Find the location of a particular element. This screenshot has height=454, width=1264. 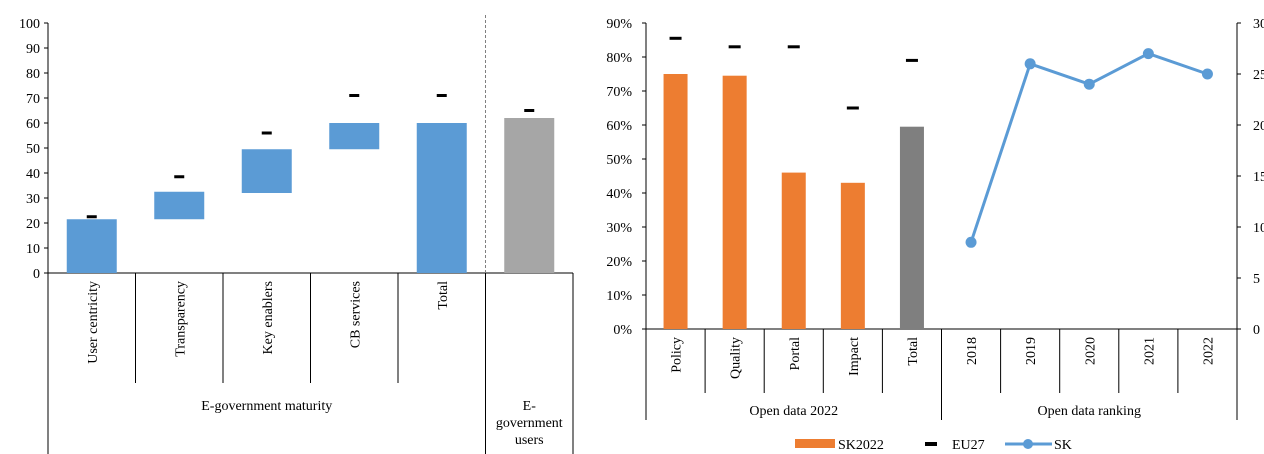

left-y-tick-label: 80 is located at coordinates (33, 74).